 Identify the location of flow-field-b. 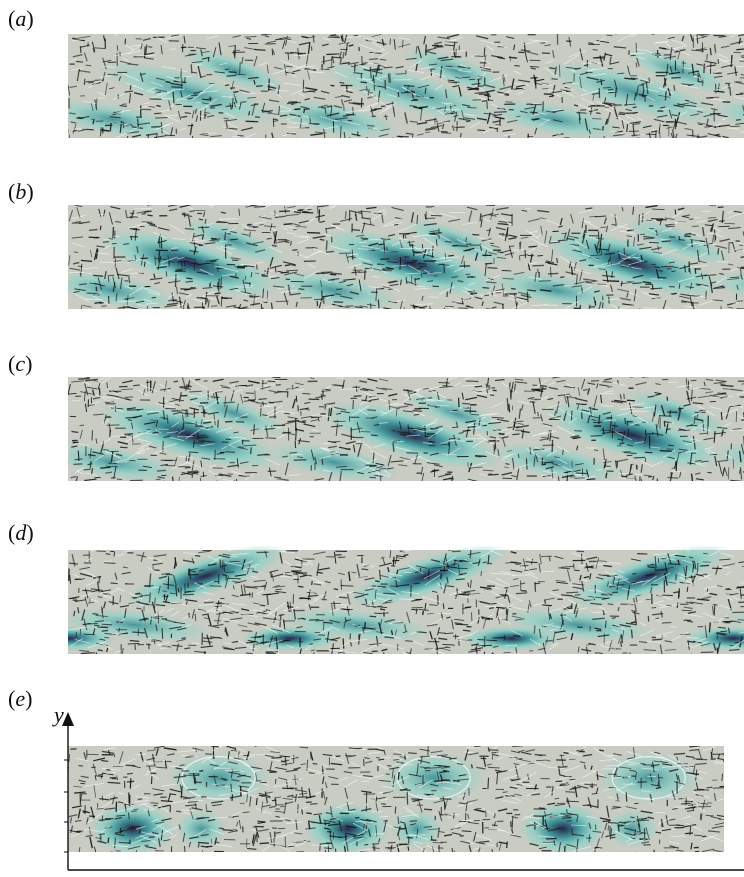
(392, 257).